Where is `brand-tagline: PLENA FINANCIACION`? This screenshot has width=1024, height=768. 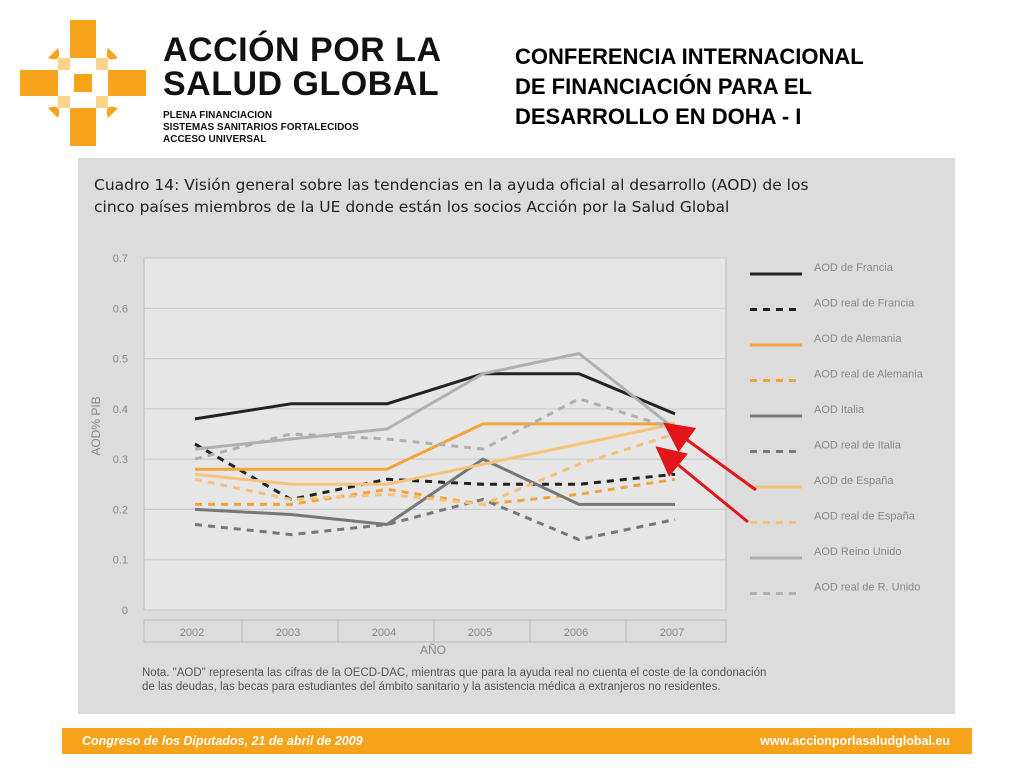
brand-tagline: PLENA FINANCIACION is located at coordinates (218, 115).